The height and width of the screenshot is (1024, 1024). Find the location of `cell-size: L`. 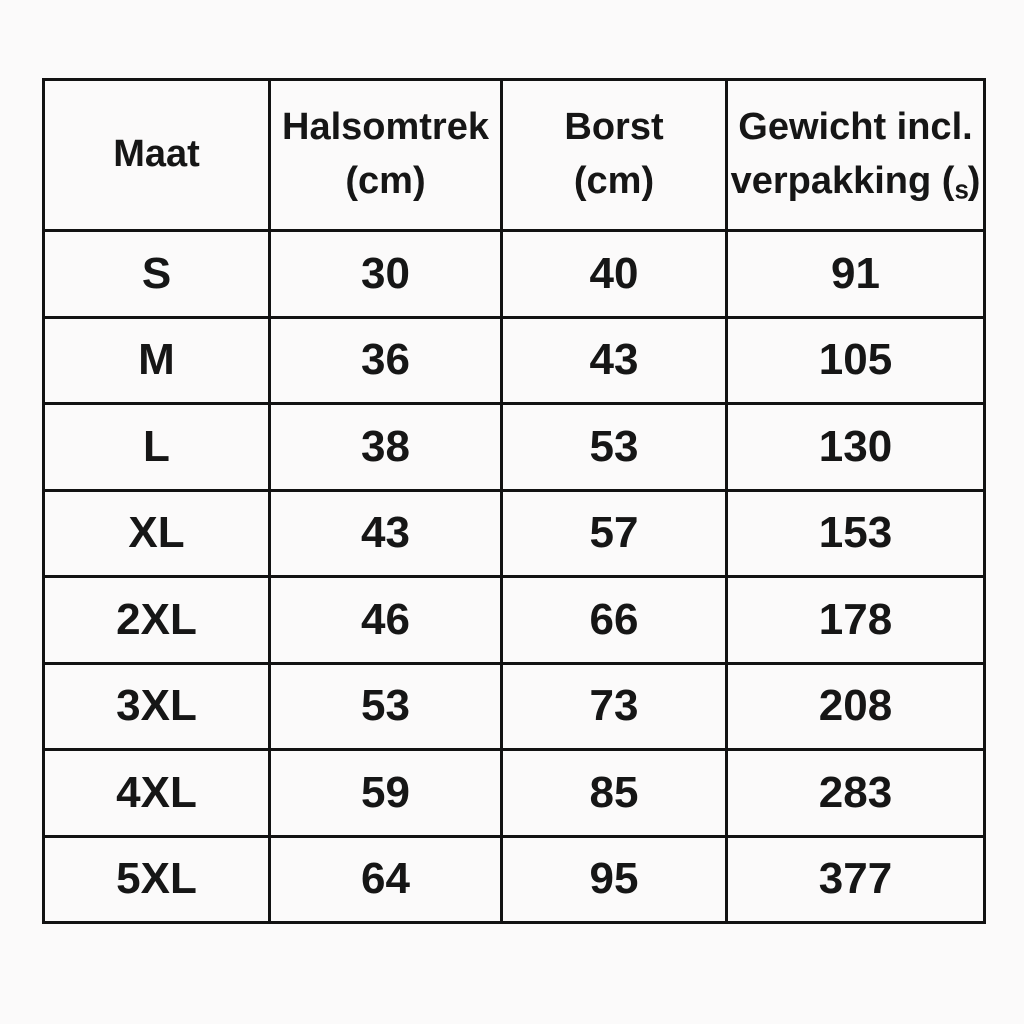

cell-size: L is located at coordinates (156, 447).